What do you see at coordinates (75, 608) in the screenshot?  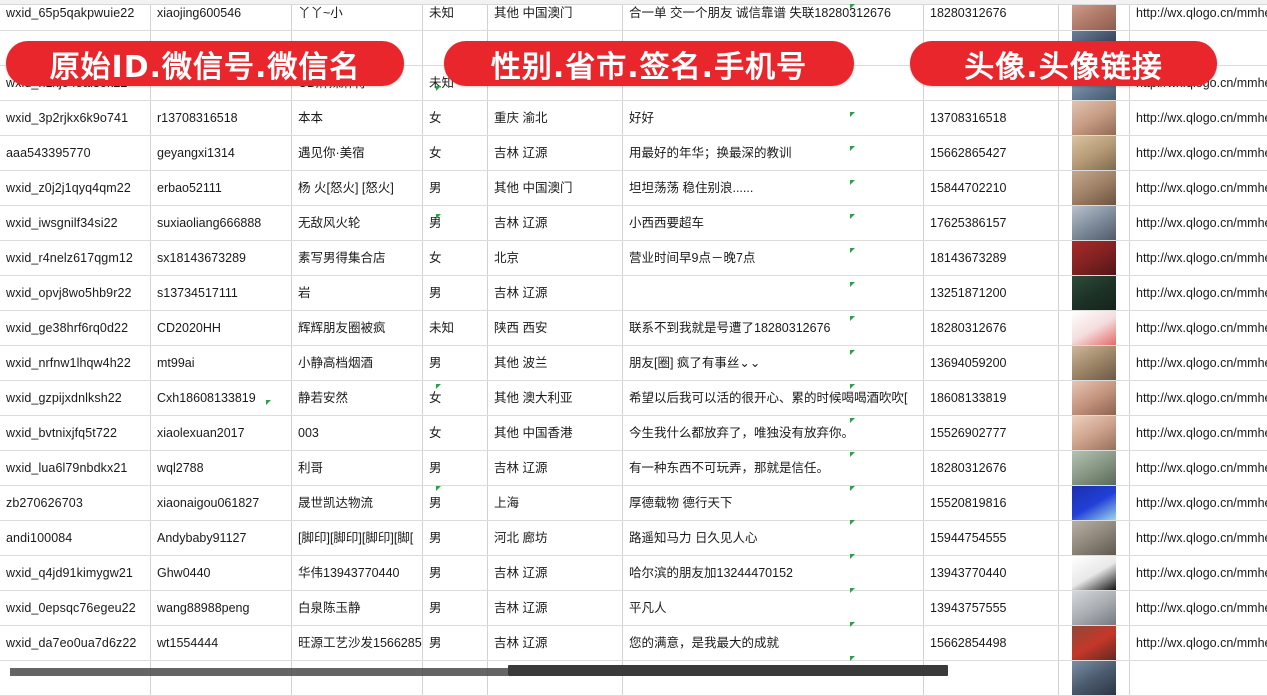 I see `cell-original-id: wxid_0epsqc76egeu22` at bounding box center [75, 608].